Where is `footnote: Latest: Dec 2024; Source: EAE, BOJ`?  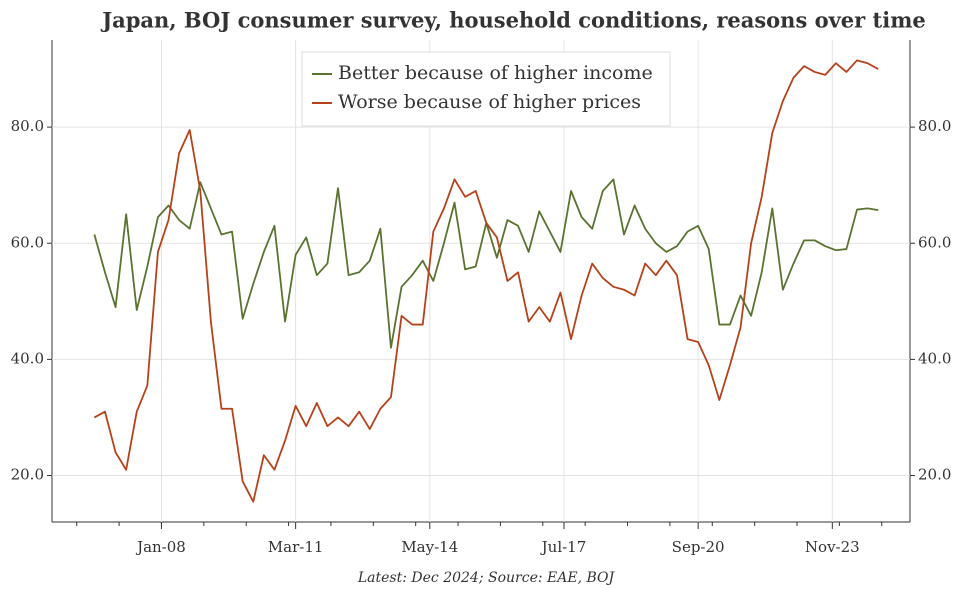 footnote: Latest: Dec 2024; Source: EAE, BOJ is located at coordinates (486, 578).